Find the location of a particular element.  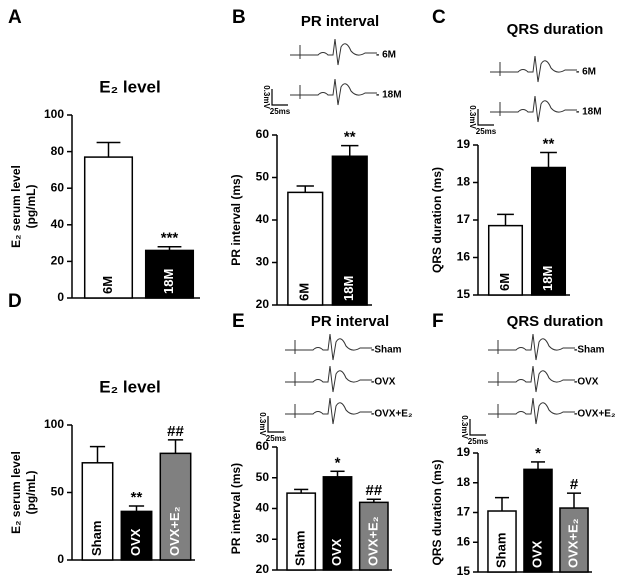

significance: # is located at coordinates (574, 484).